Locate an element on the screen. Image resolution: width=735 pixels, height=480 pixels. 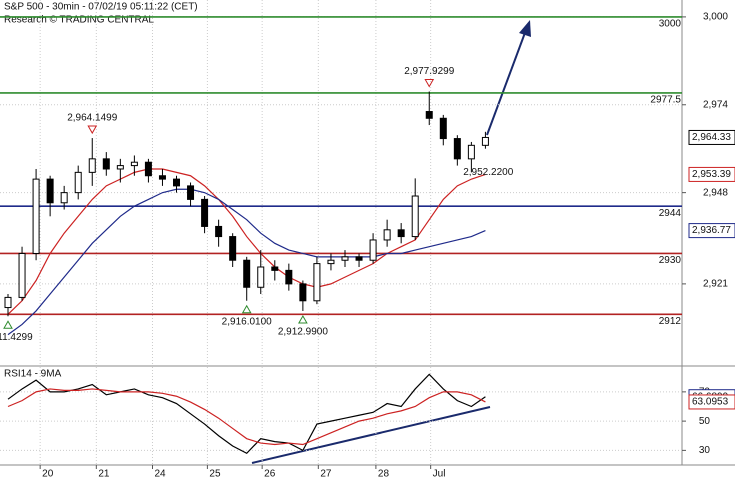
y-tick-label: 2,948 is located at coordinates (715, 192).